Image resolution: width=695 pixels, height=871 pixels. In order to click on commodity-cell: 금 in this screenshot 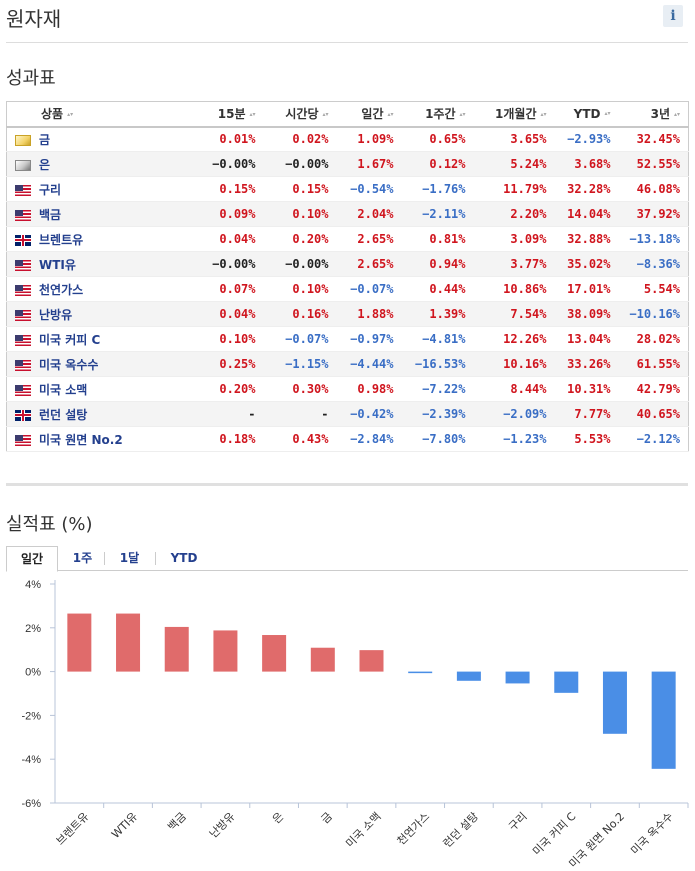, I will do `click(96, 139)`.